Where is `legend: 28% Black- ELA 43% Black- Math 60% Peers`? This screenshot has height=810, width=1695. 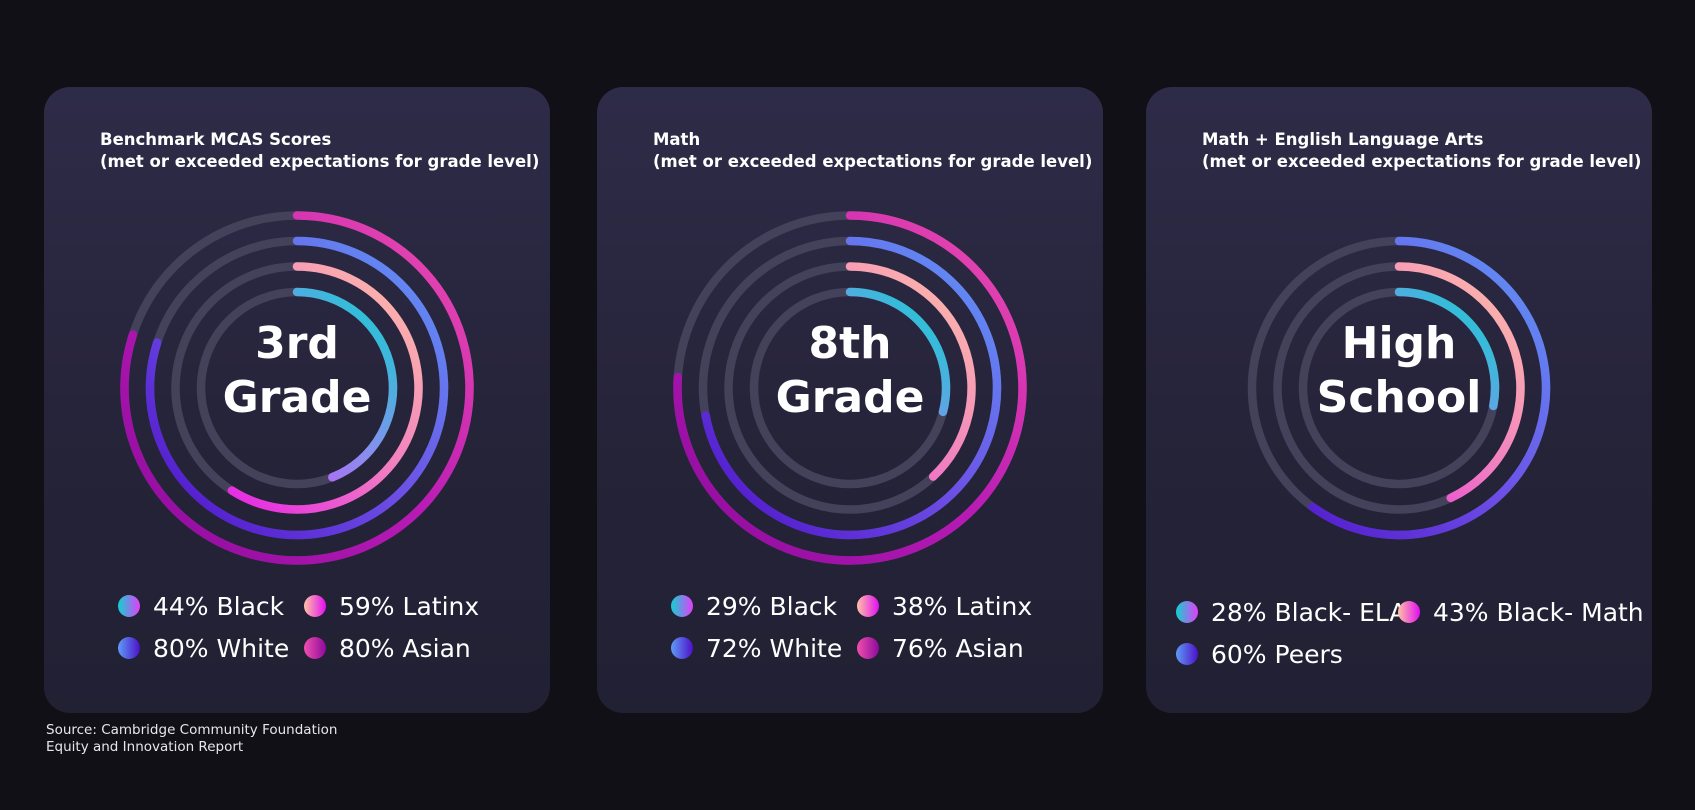 legend: 28% Black- ELA 43% Black- Math 60% Peers is located at coordinates (1410, 633).